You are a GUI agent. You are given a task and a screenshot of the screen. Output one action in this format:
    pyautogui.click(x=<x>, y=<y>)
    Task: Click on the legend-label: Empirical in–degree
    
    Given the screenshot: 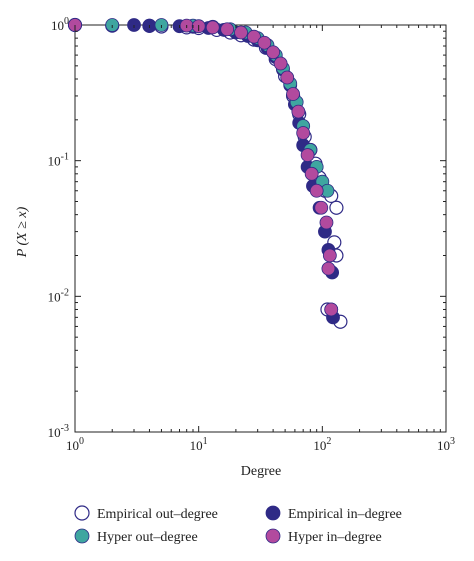 What is the action you would take?
    pyautogui.click(x=345, y=514)
    